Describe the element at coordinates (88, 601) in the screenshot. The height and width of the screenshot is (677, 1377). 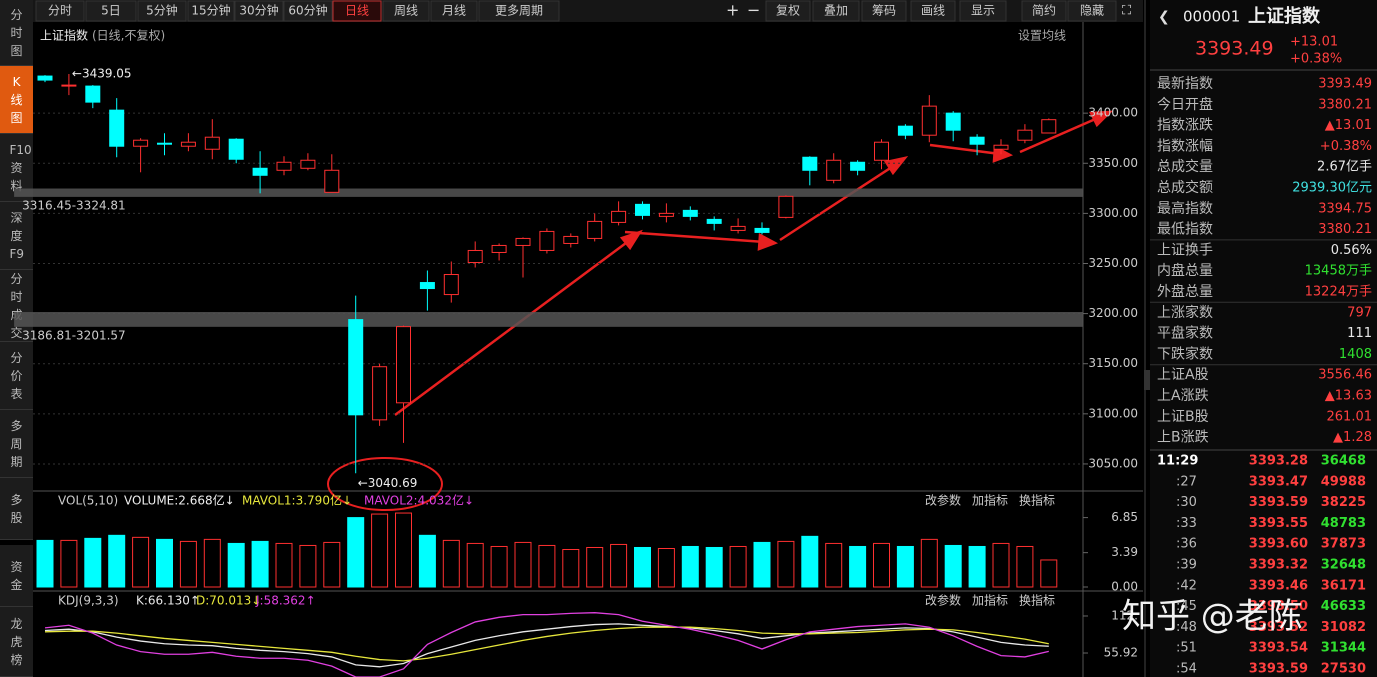
I see `panel-title: KDJ(9,3,3)` at that location.